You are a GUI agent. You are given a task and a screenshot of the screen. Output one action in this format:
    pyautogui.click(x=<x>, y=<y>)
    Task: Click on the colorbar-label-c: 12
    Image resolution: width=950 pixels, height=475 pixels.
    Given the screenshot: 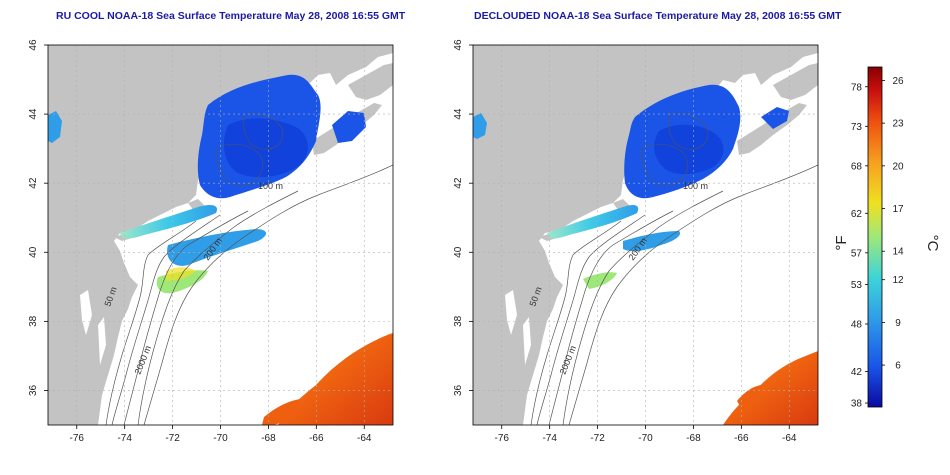 What is the action you would take?
    pyautogui.click(x=898, y=280)
    